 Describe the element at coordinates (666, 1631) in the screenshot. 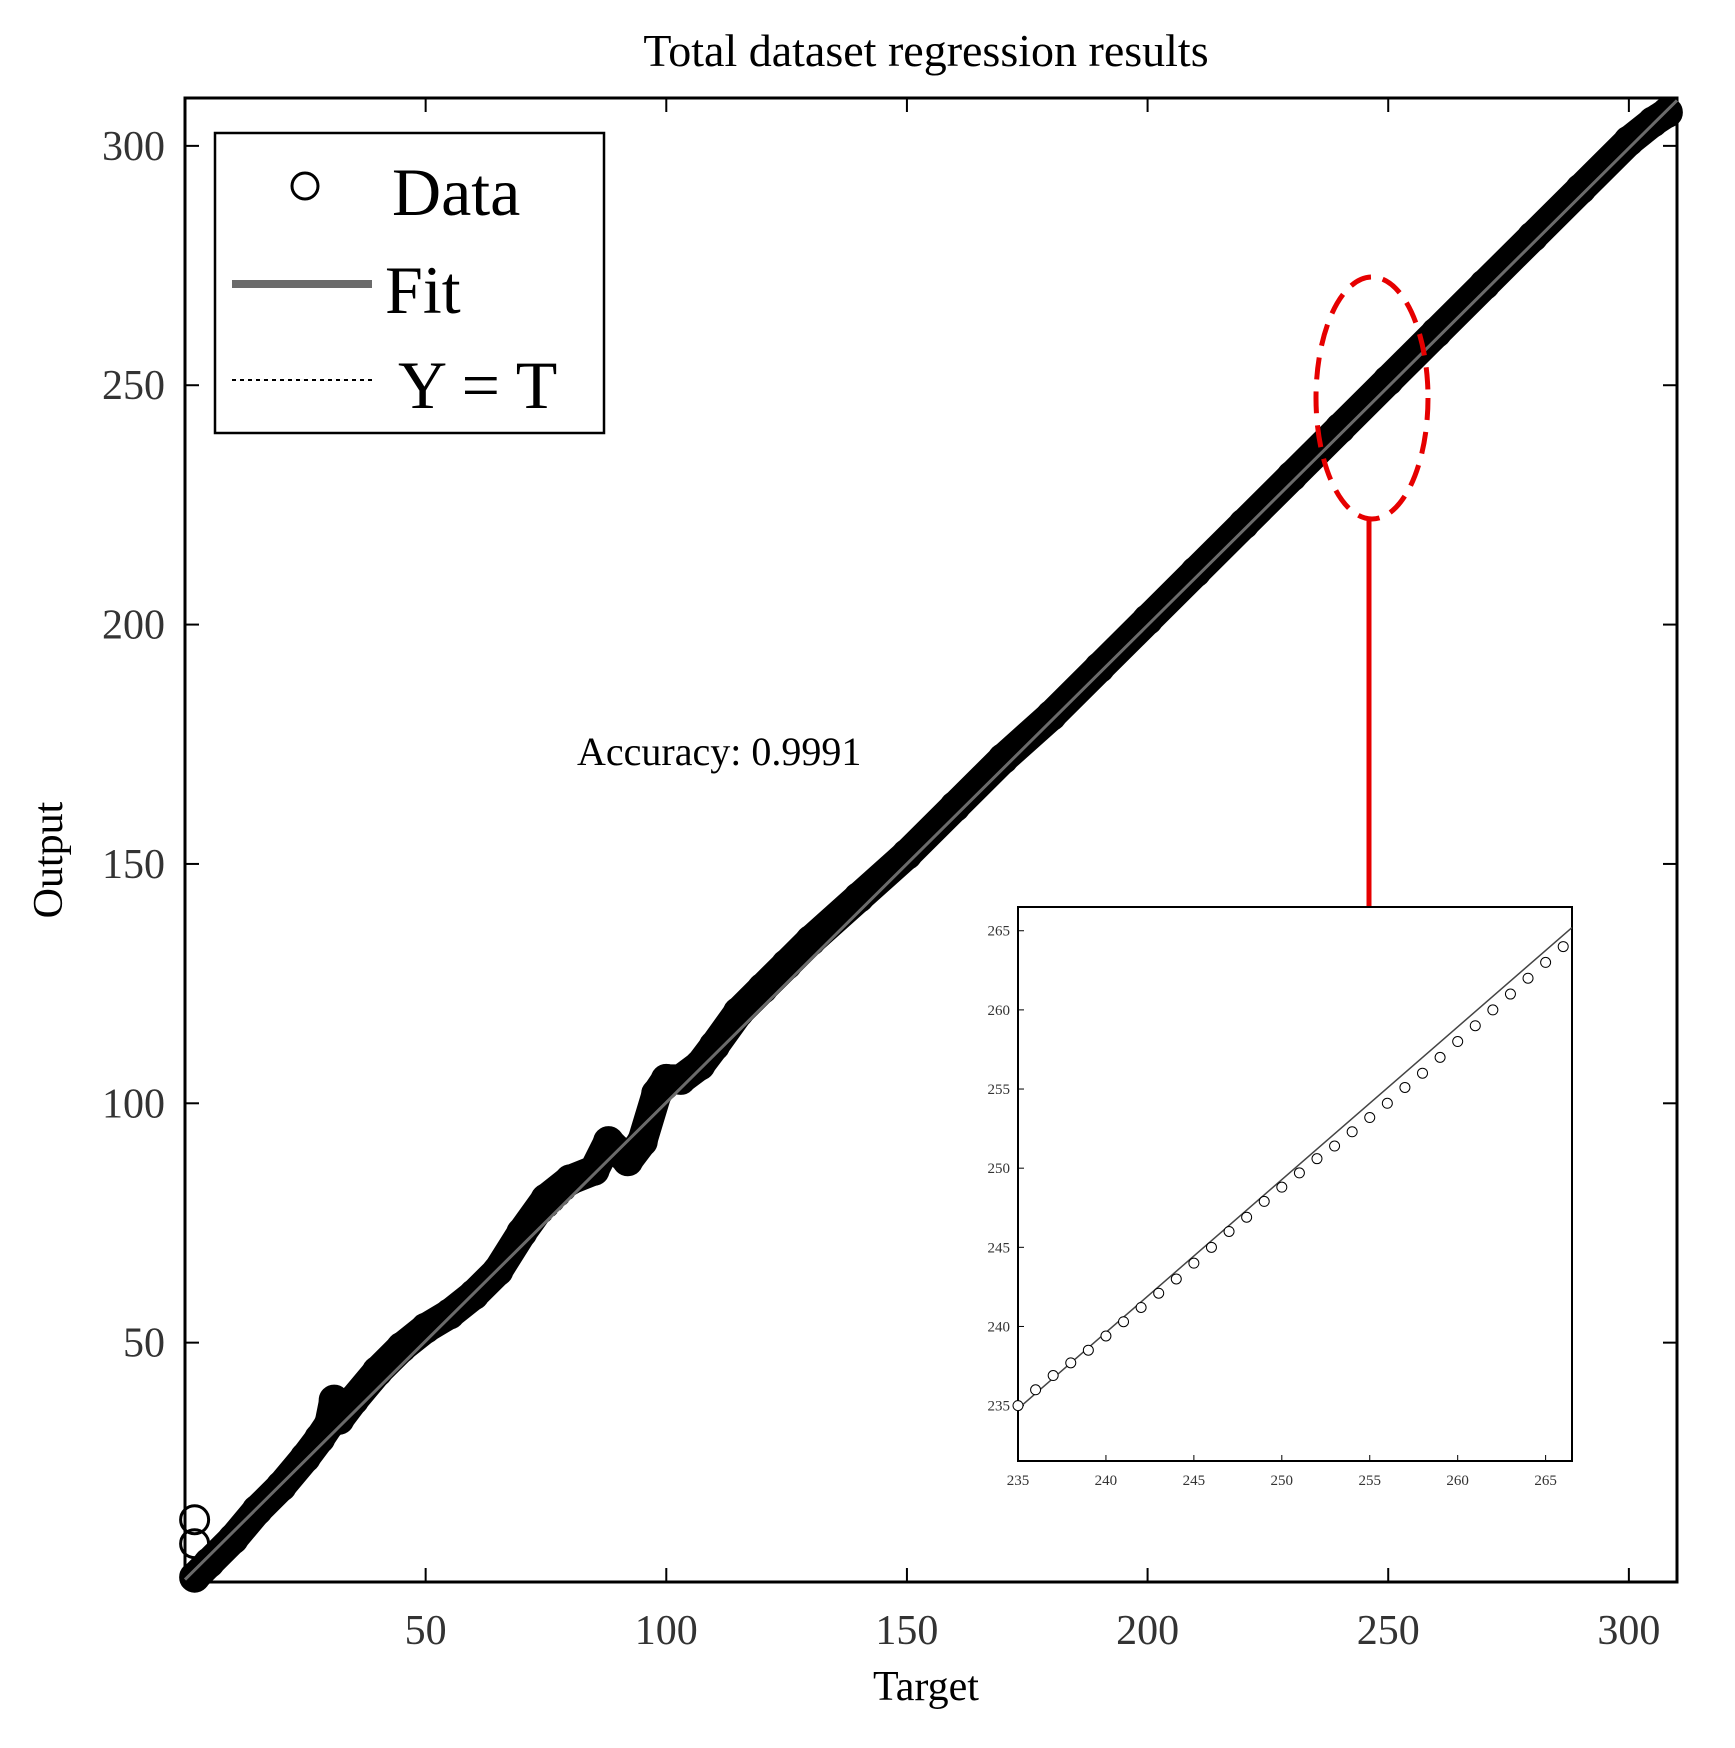

I see `x-tick-label: 100` at that location.